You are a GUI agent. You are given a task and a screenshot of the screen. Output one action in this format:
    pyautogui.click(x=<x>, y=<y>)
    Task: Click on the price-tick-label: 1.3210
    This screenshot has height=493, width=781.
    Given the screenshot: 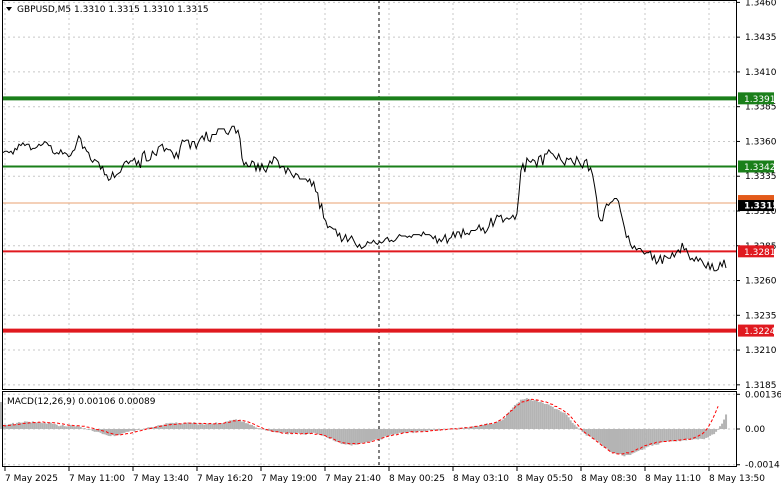 What is the action you would take?
    pyautogui.click(x=761, y=351)
    